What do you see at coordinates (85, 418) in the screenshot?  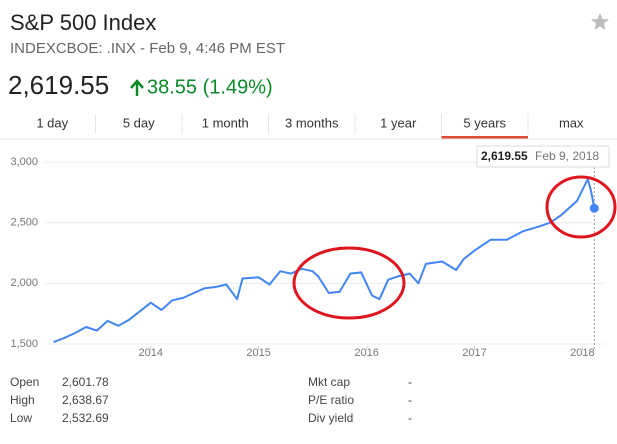 I see `stat-value: 2,532.69` at bounding box center [85, 418].